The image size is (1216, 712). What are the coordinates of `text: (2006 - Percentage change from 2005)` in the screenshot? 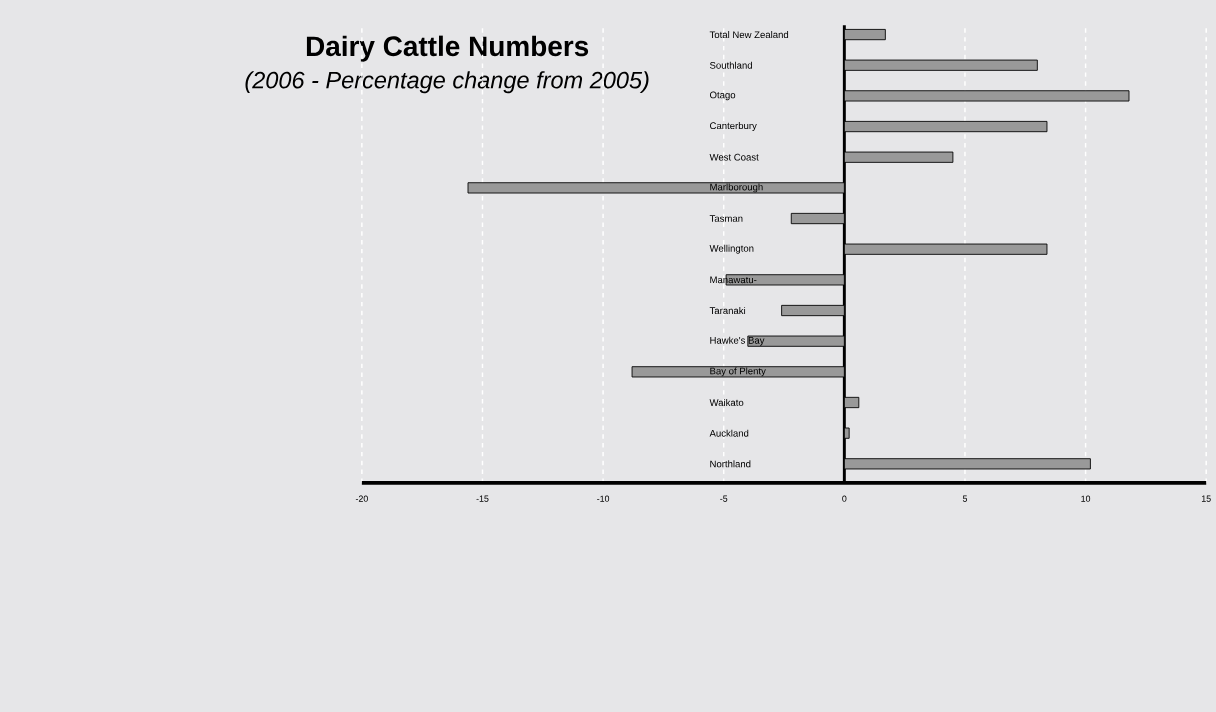 It's located at (447, 82).